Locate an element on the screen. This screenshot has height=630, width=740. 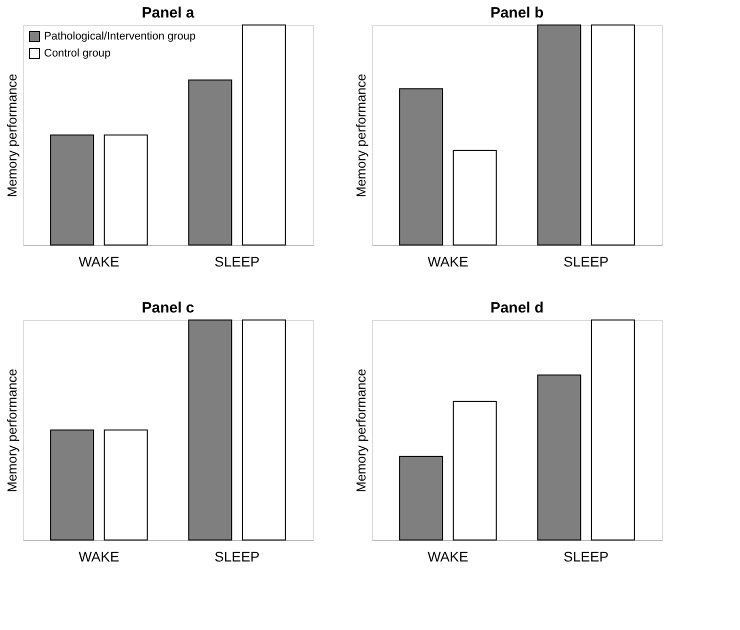
chart-title: Panel b is located at coordinates (517, 13).